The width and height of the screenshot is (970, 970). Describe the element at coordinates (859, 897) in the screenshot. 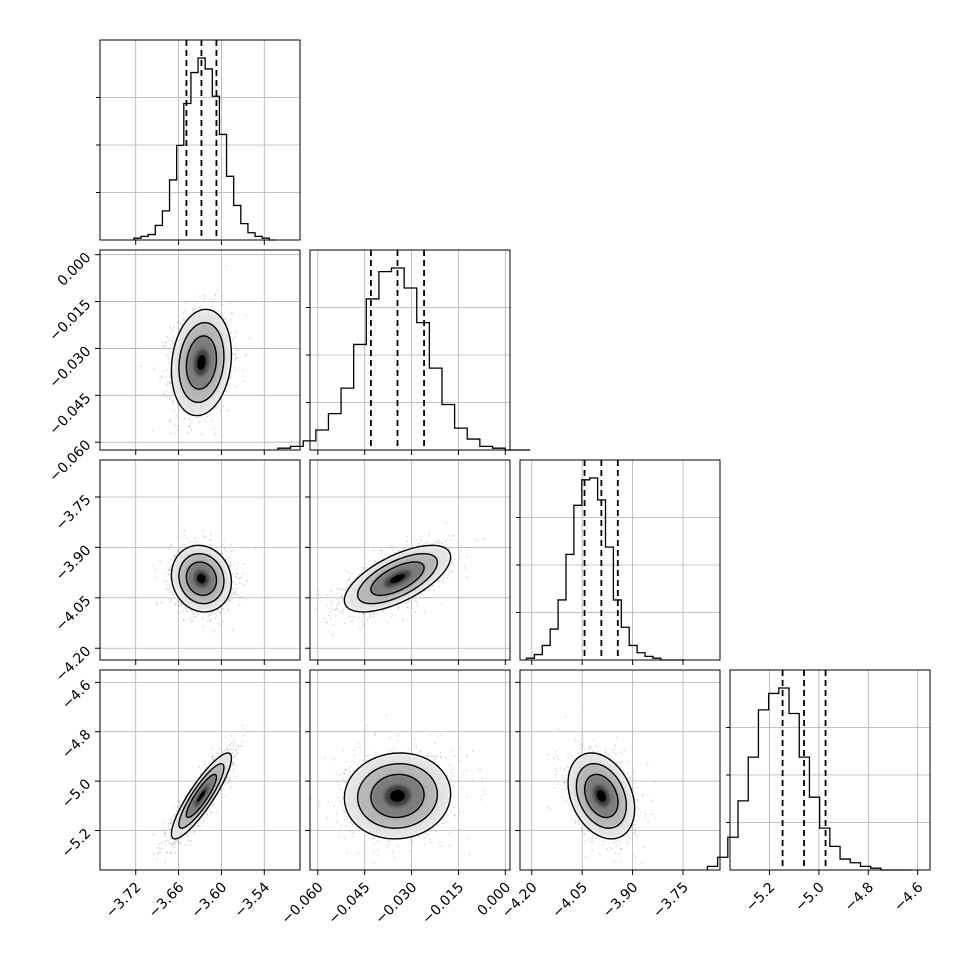

I see `xtick-label-p3-2: −4.8` at that location.